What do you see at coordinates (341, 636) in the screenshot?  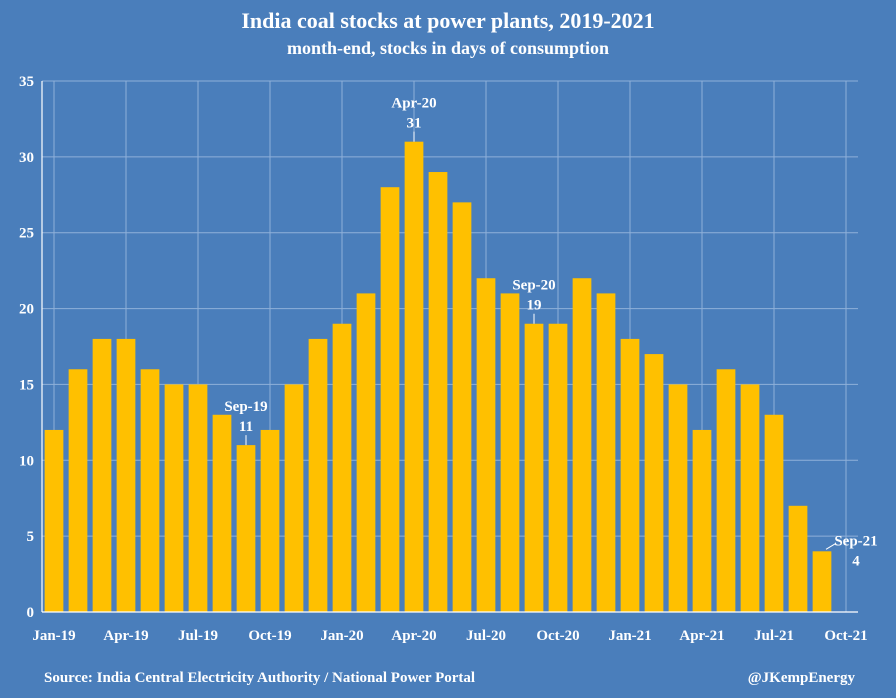 I see `x-tick-label: Jan-20` at bounding box center [341, 636].